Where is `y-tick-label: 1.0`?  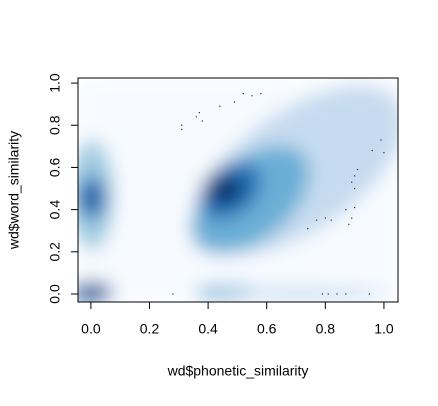 y-tick-label: 1.0 is located at coordinates (55, 83).